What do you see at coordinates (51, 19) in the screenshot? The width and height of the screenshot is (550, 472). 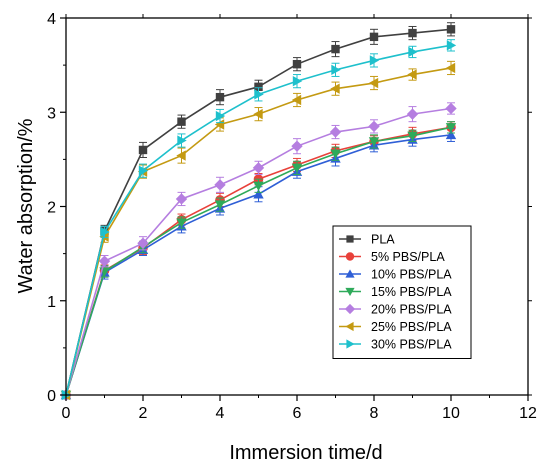 I see `y-tick-label: 4` at bounding box center [51, 19].